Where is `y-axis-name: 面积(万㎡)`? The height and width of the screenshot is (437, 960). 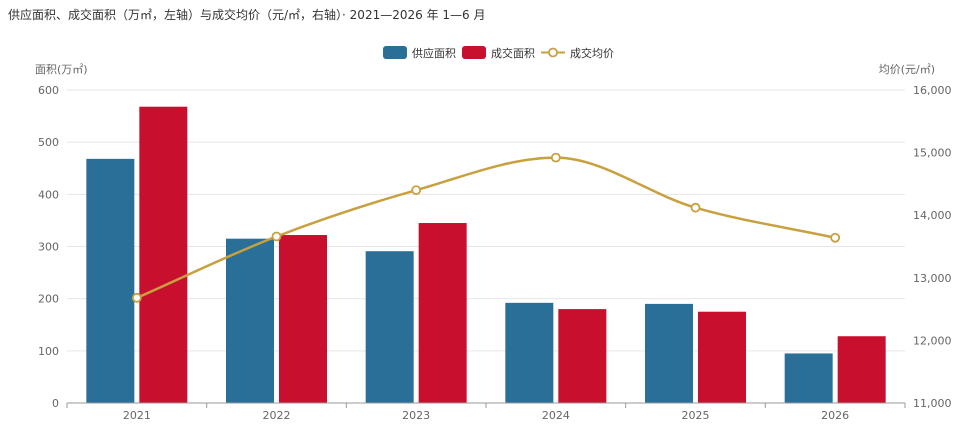 y-axis-name: 面积(万㎡) is located at coordinates (61, 69).